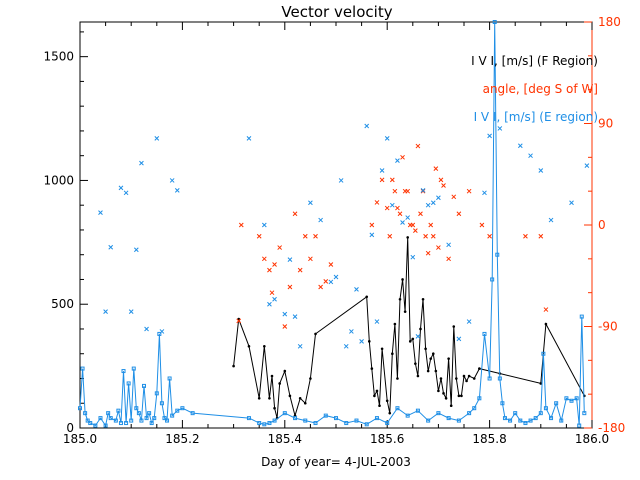  Describe the element at coordinates (336, 462) in the screenshot. I see `x-axis-label: Day of year= 4-JUL-2003` at that location.